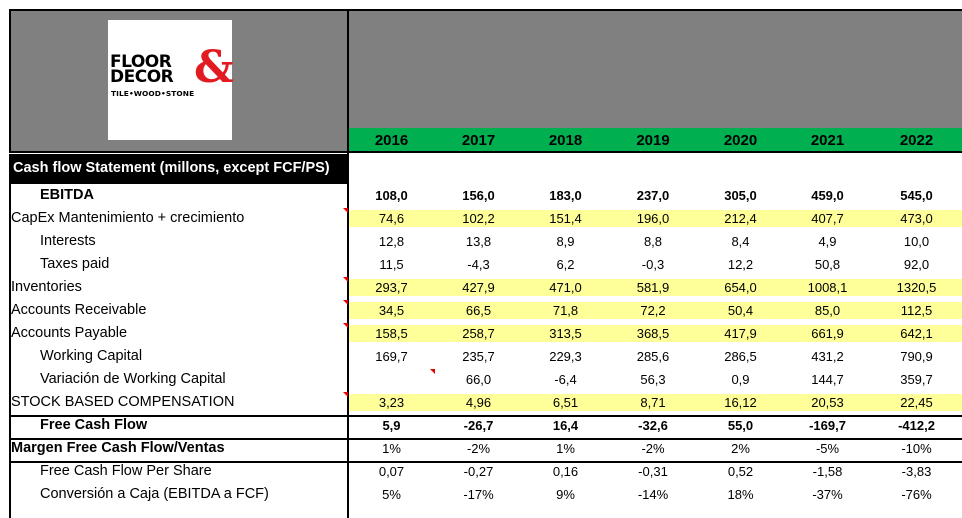 The image size is (962, 518). I want to click on value-cell: 13,8, so click(478, 241).